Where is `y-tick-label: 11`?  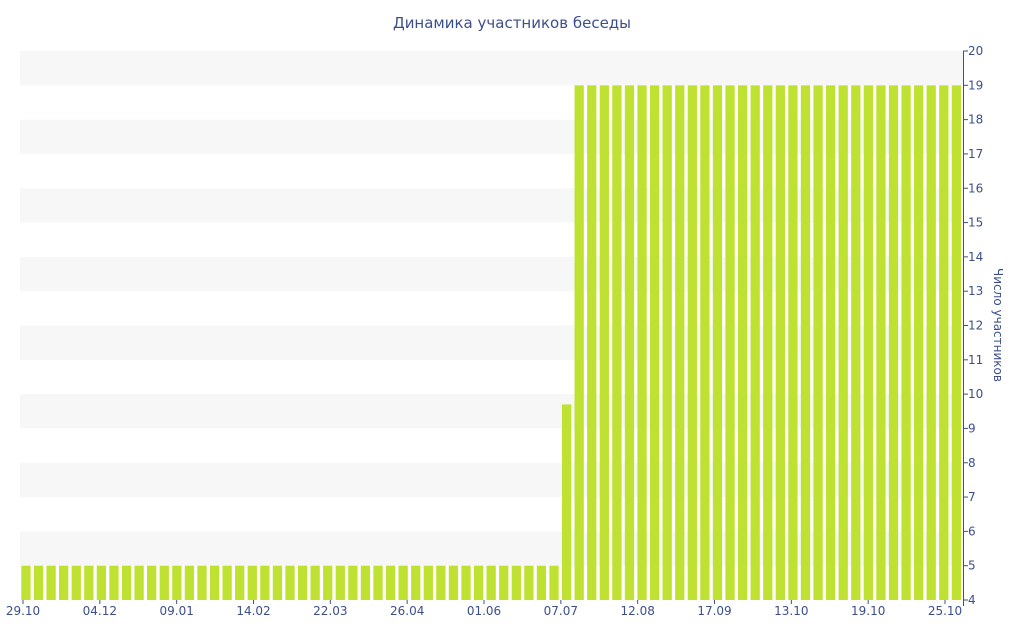
y-tick-label: 11 is located at coordinates (975, 360).